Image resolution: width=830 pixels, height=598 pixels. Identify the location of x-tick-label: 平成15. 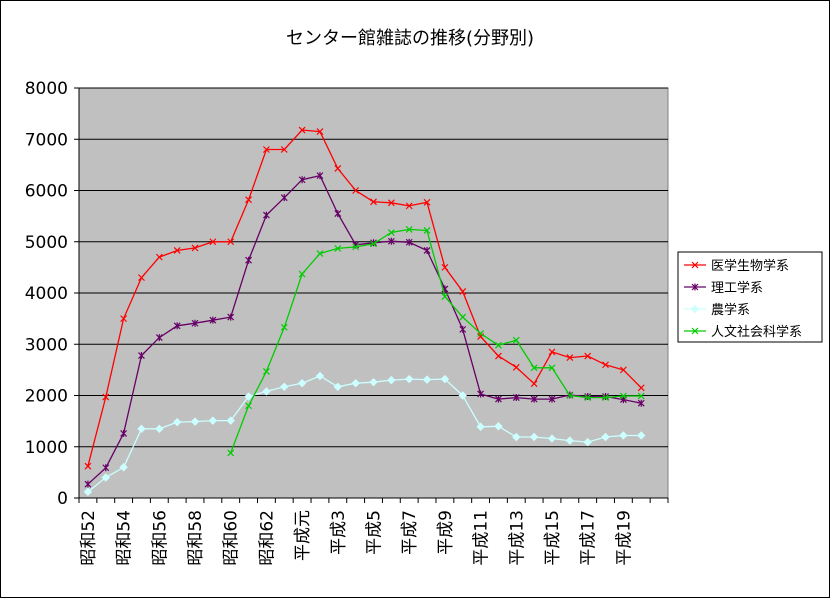
(553, 538).